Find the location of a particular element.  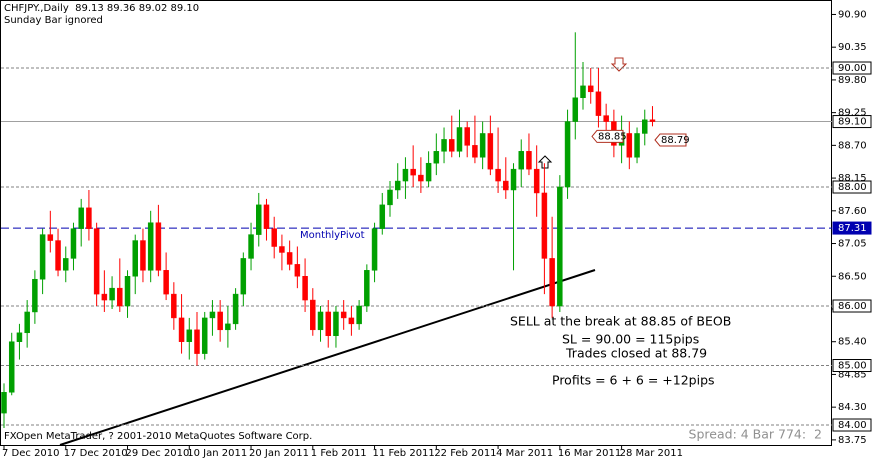

x-tick-label: 4 Mar 2011 is located at coordinates (524, 453).